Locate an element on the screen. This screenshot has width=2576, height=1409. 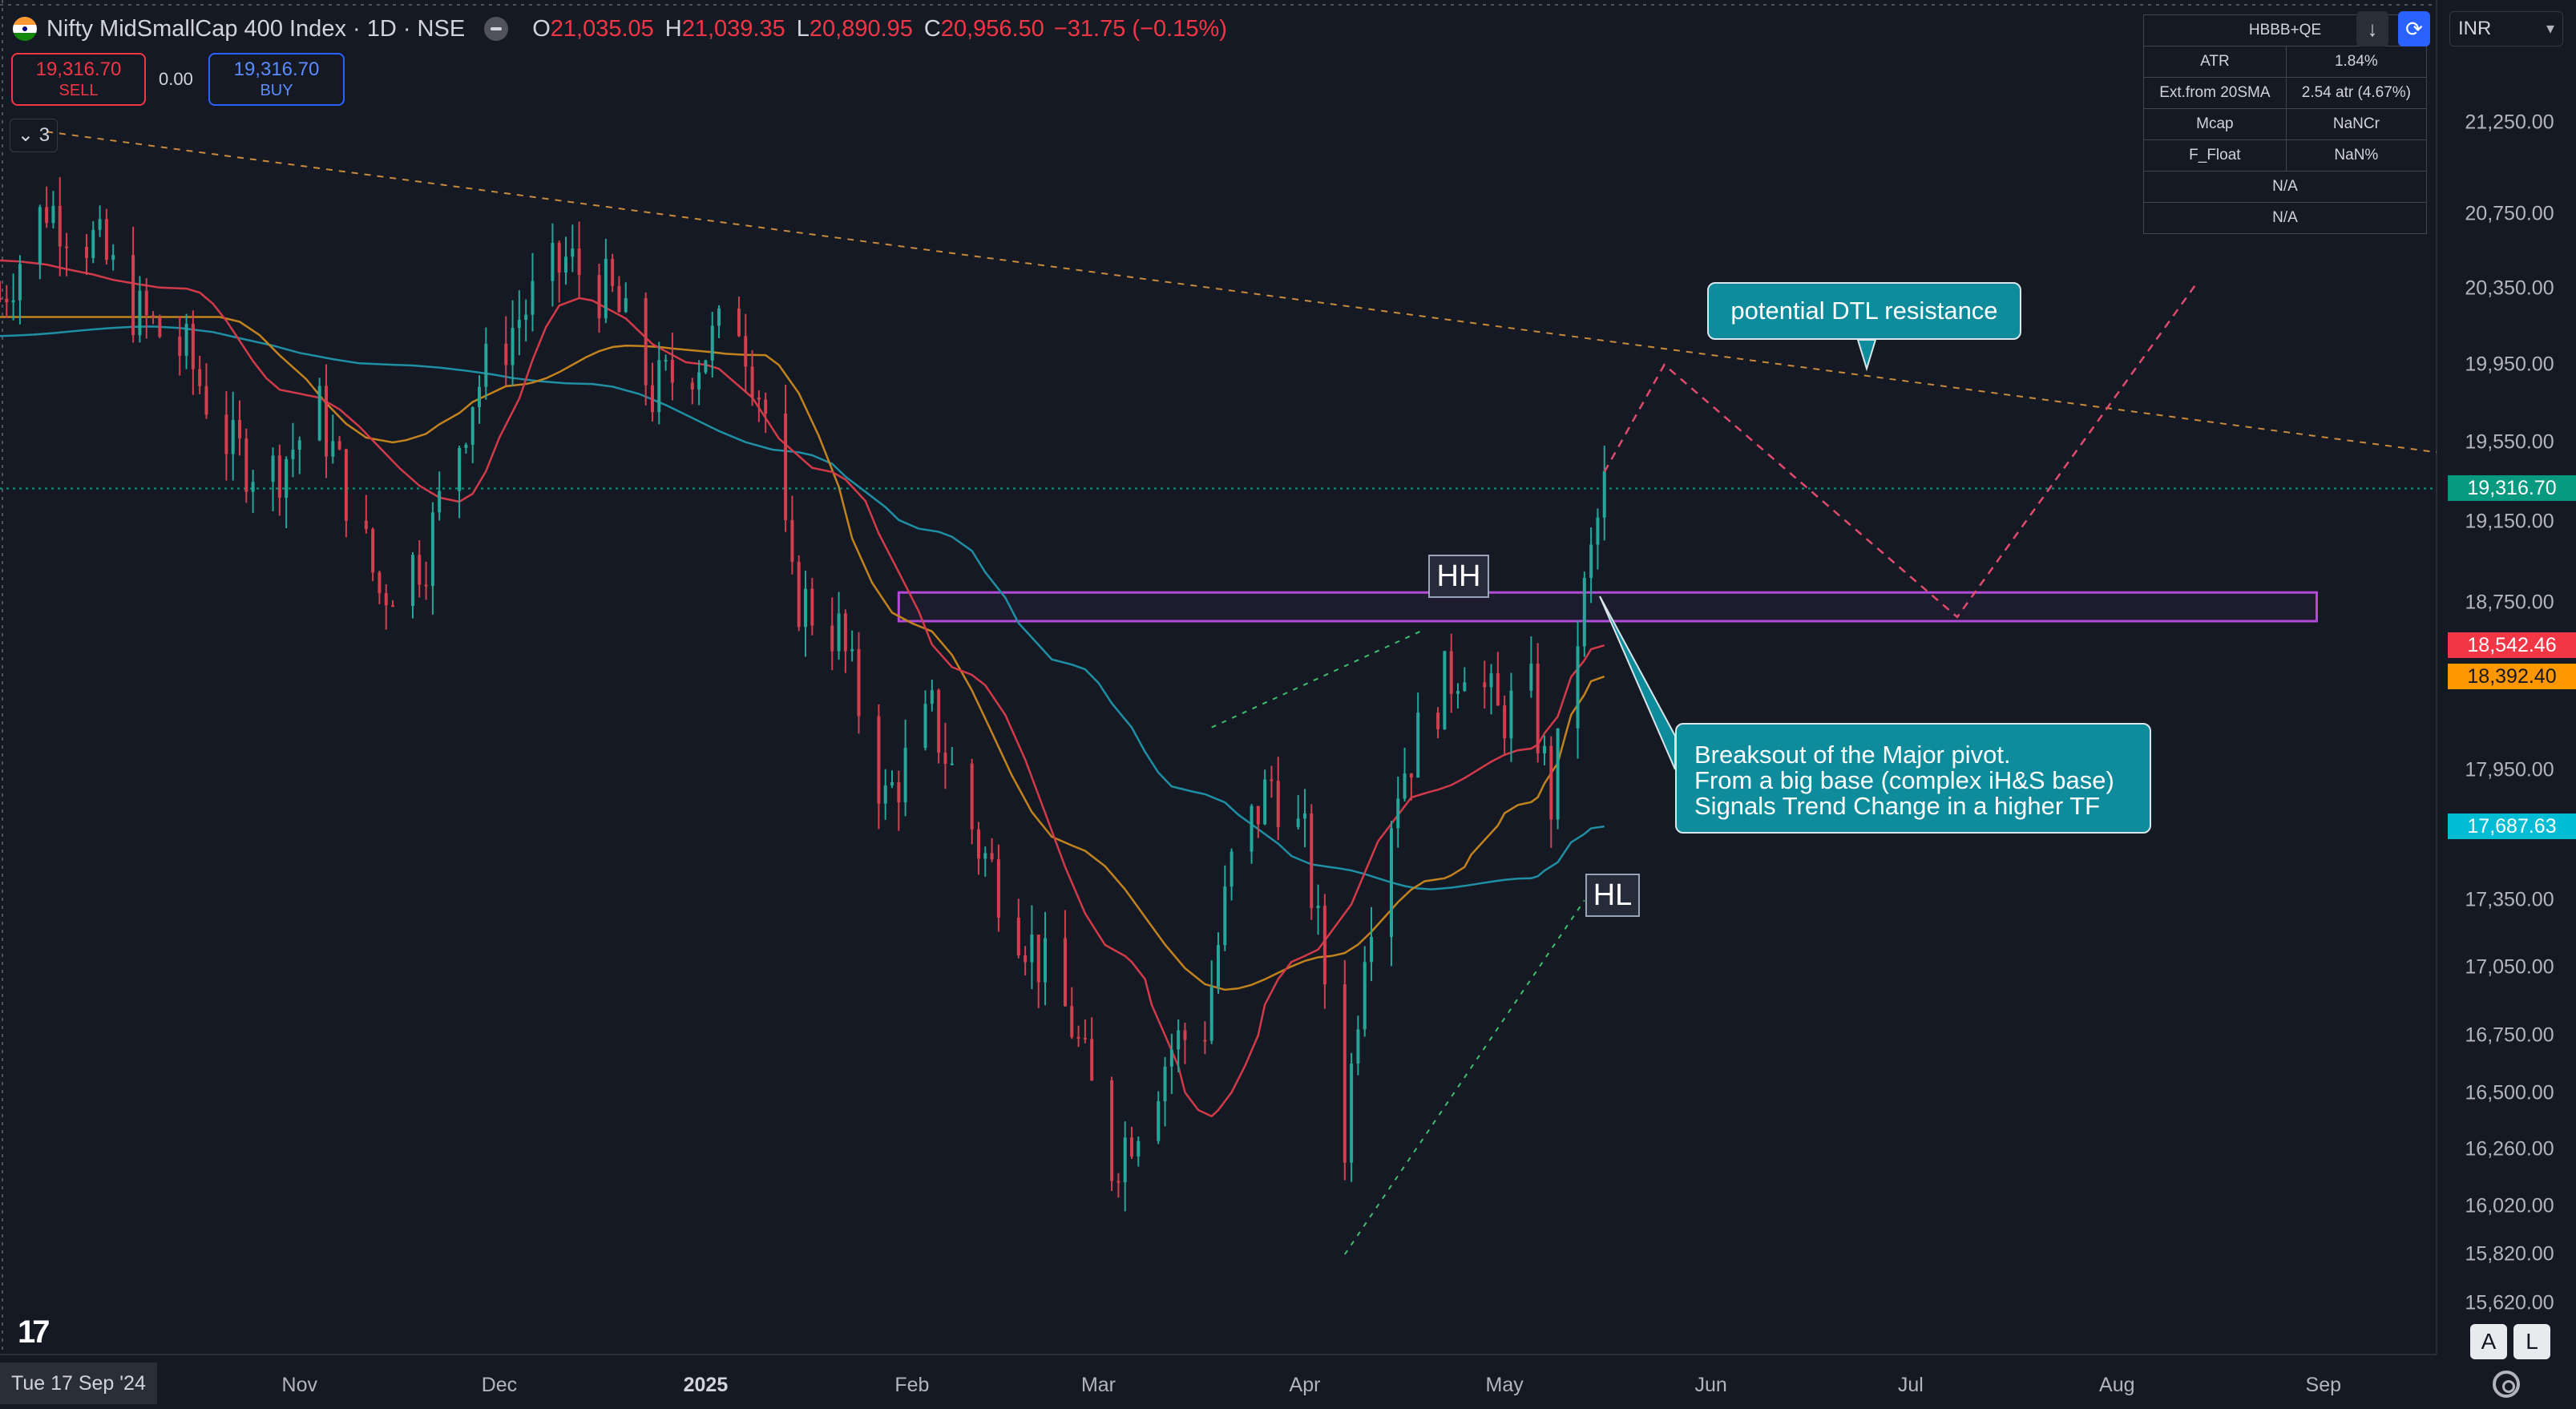
log-scale-button: L is located at coordinates (2532, 1341).